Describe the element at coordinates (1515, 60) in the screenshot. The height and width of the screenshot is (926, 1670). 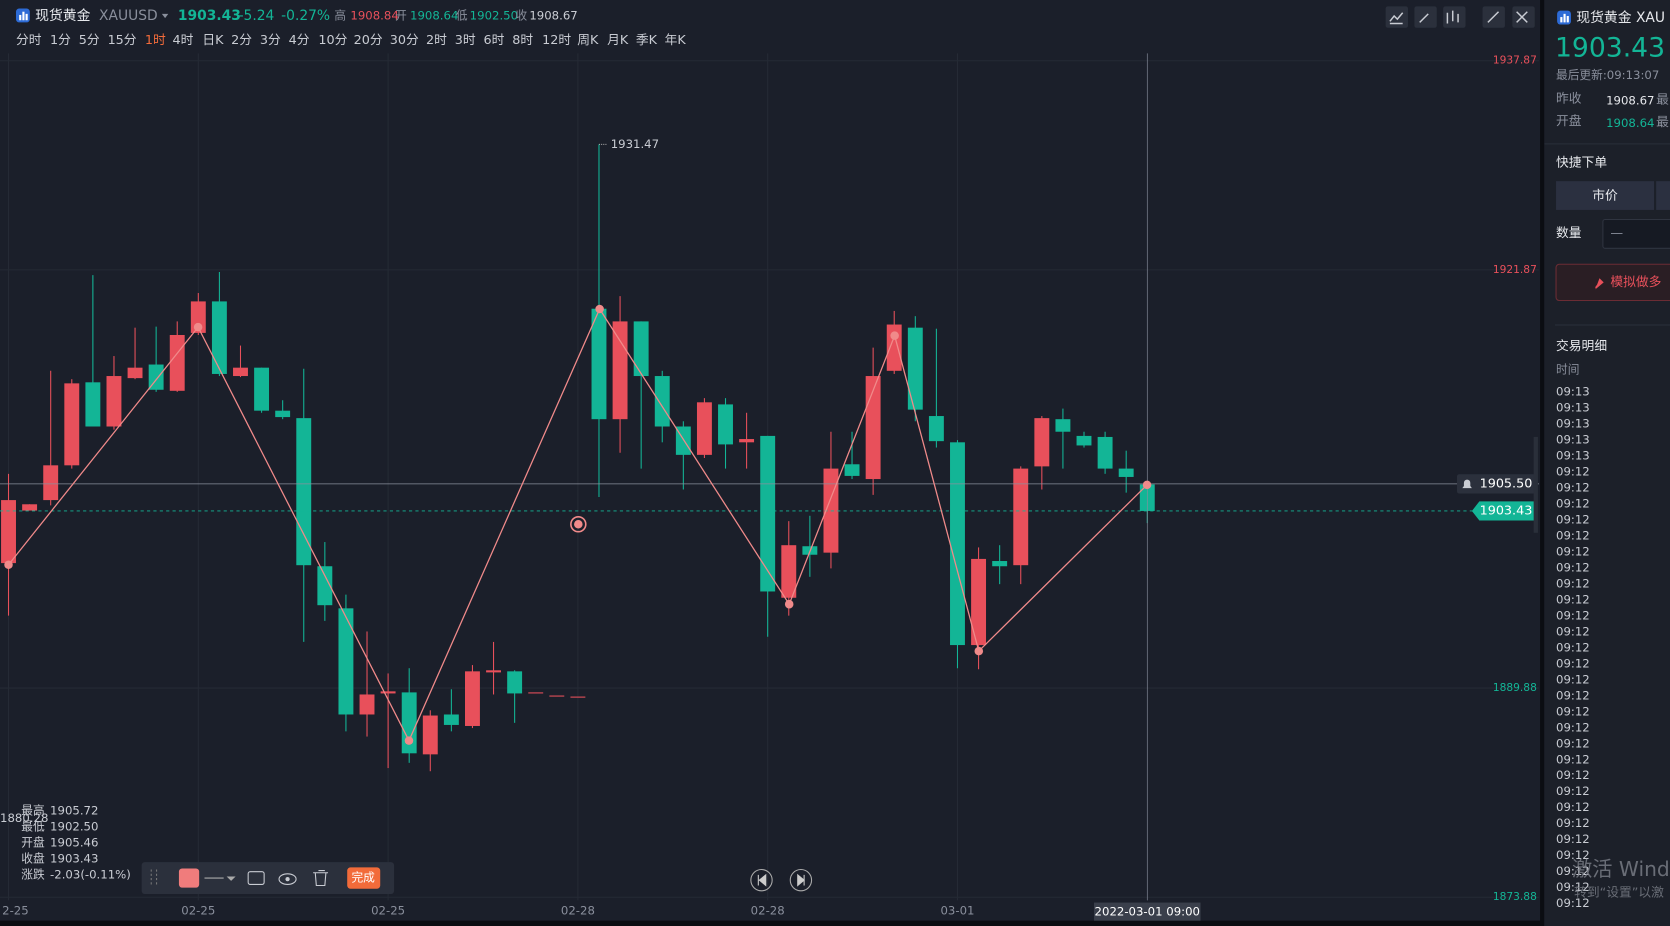
I see `y-tick-label: 1937.87` at that location.